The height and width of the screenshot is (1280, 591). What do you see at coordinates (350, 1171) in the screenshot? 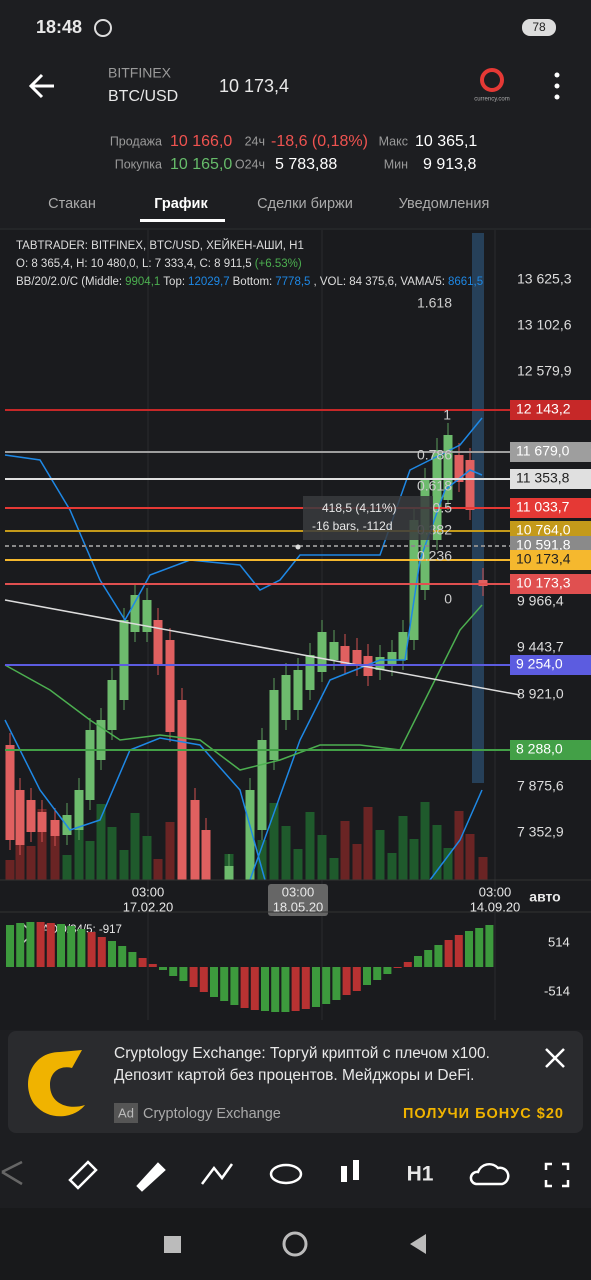
I see `chart-type` at bounding box center [350, 1171].